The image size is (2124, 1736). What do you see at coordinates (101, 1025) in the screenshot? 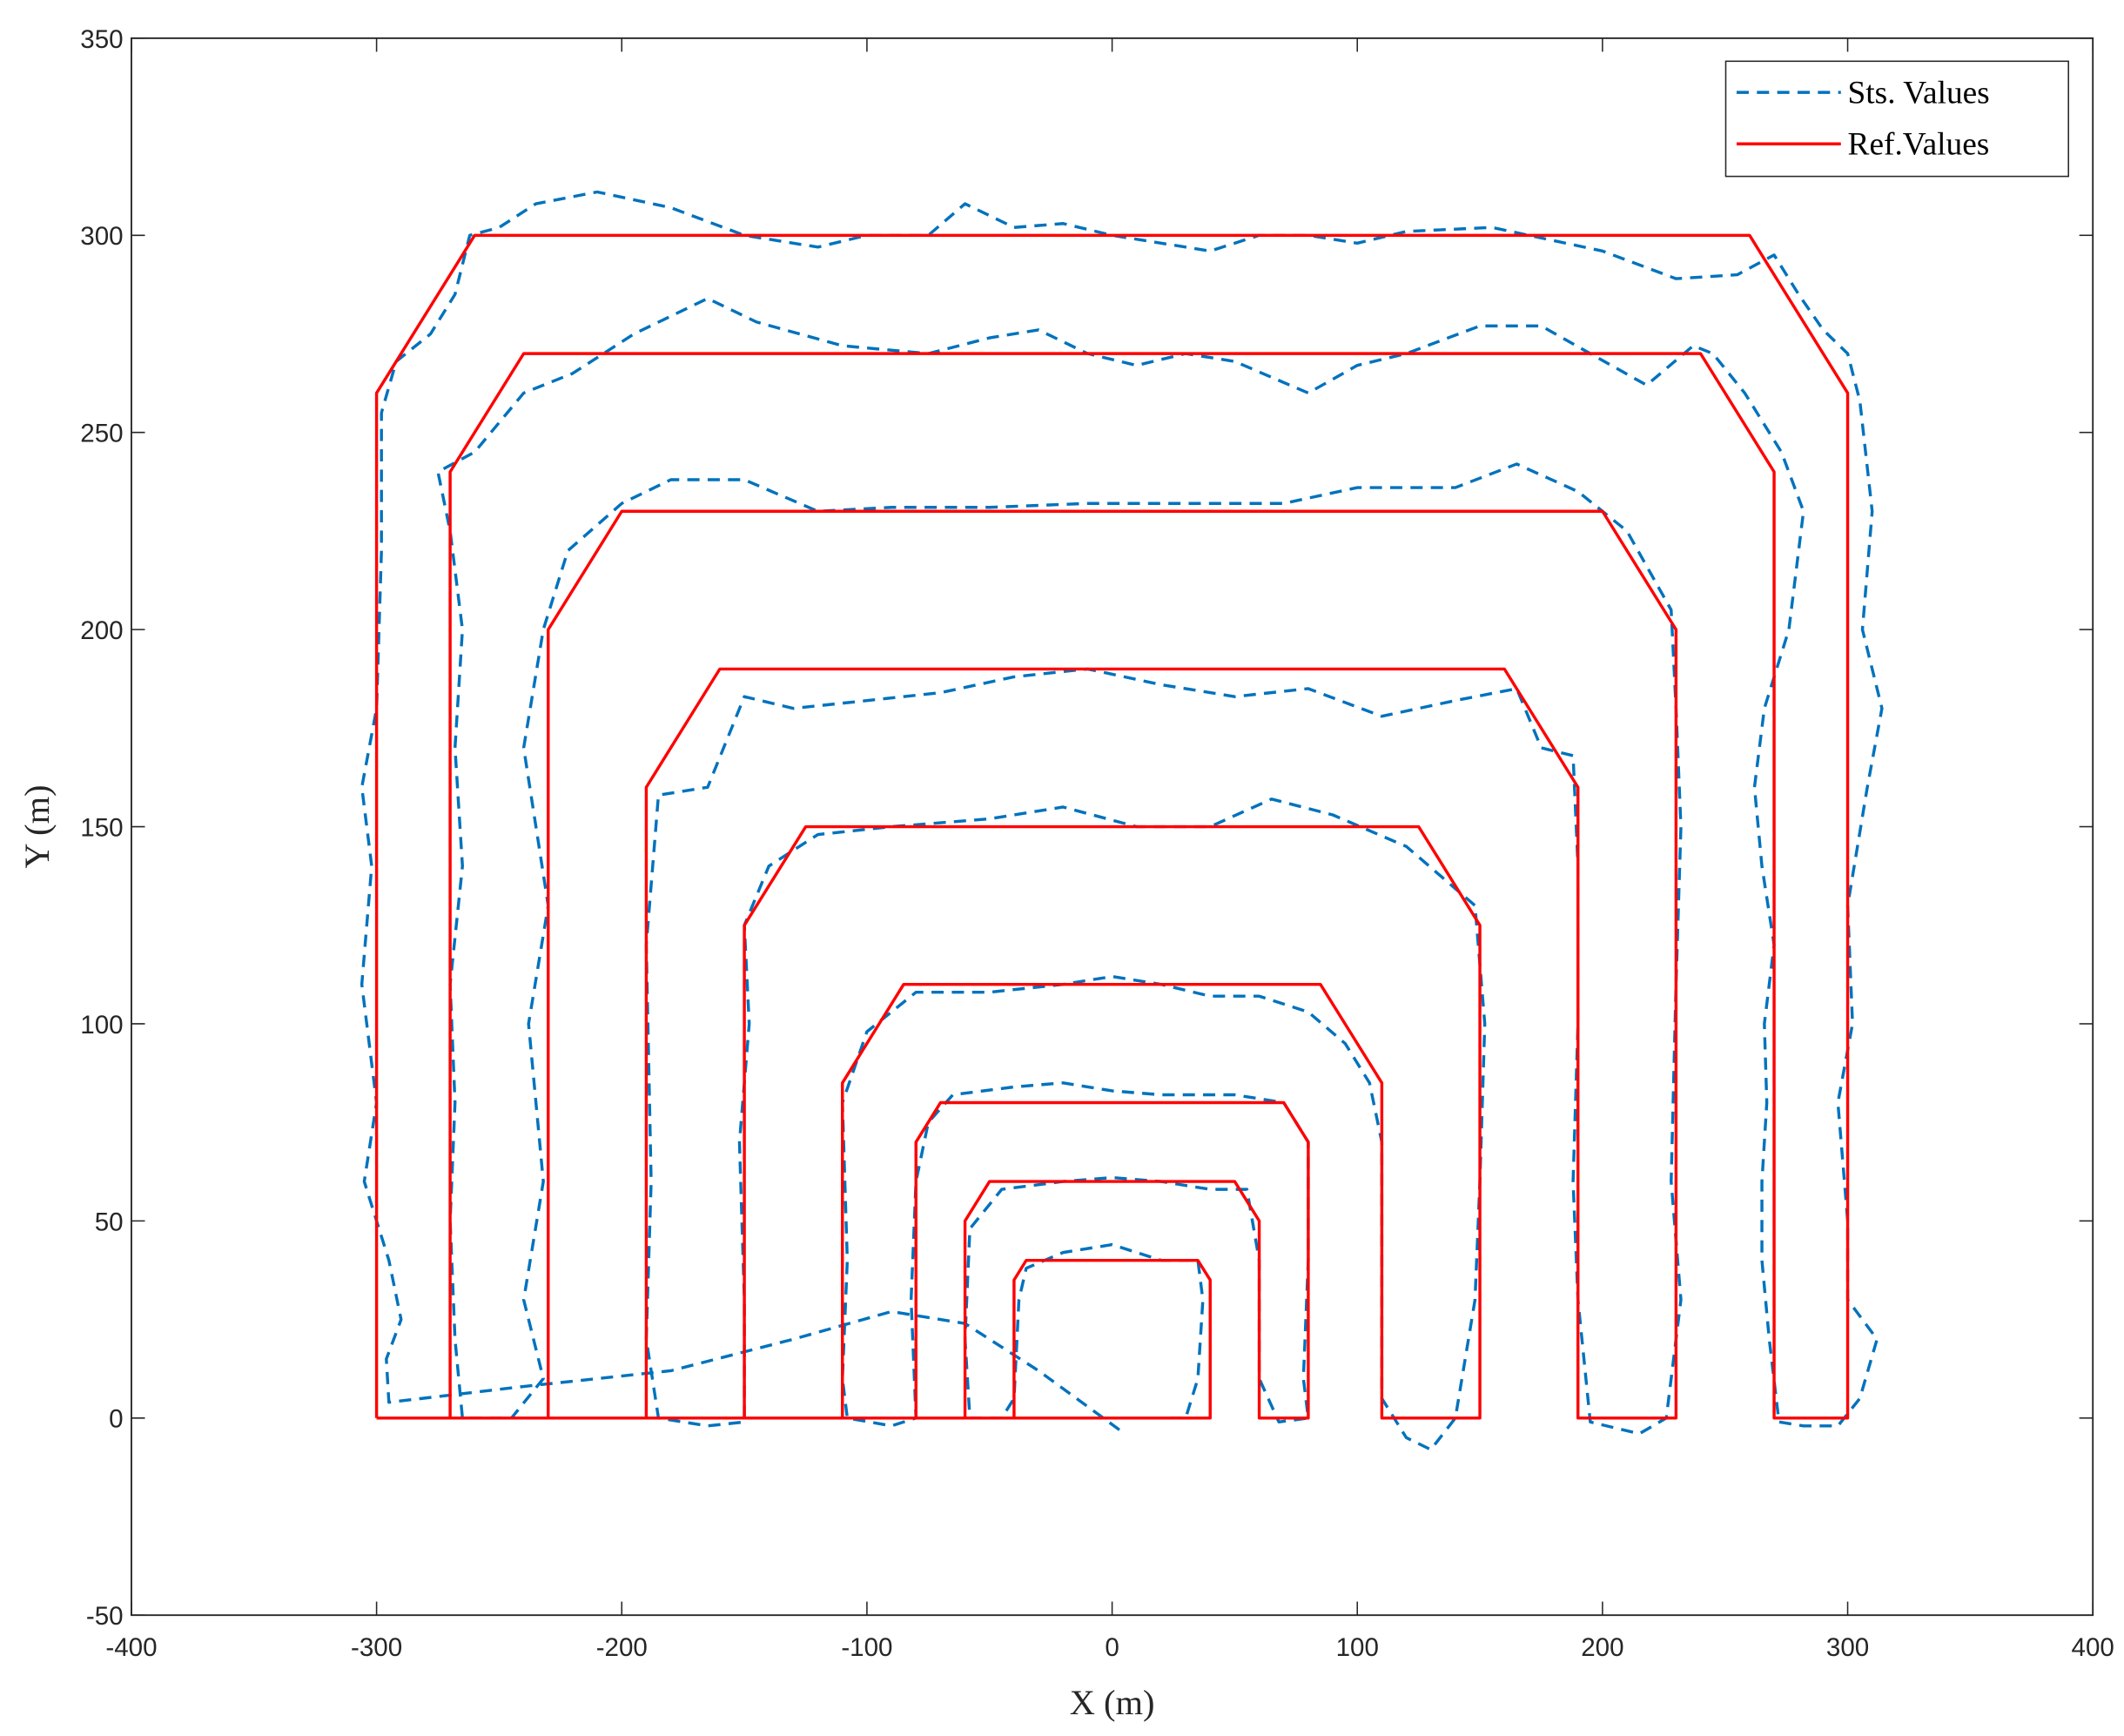
I see `y-tick-label: 100` at bounding box center [101, 1025].